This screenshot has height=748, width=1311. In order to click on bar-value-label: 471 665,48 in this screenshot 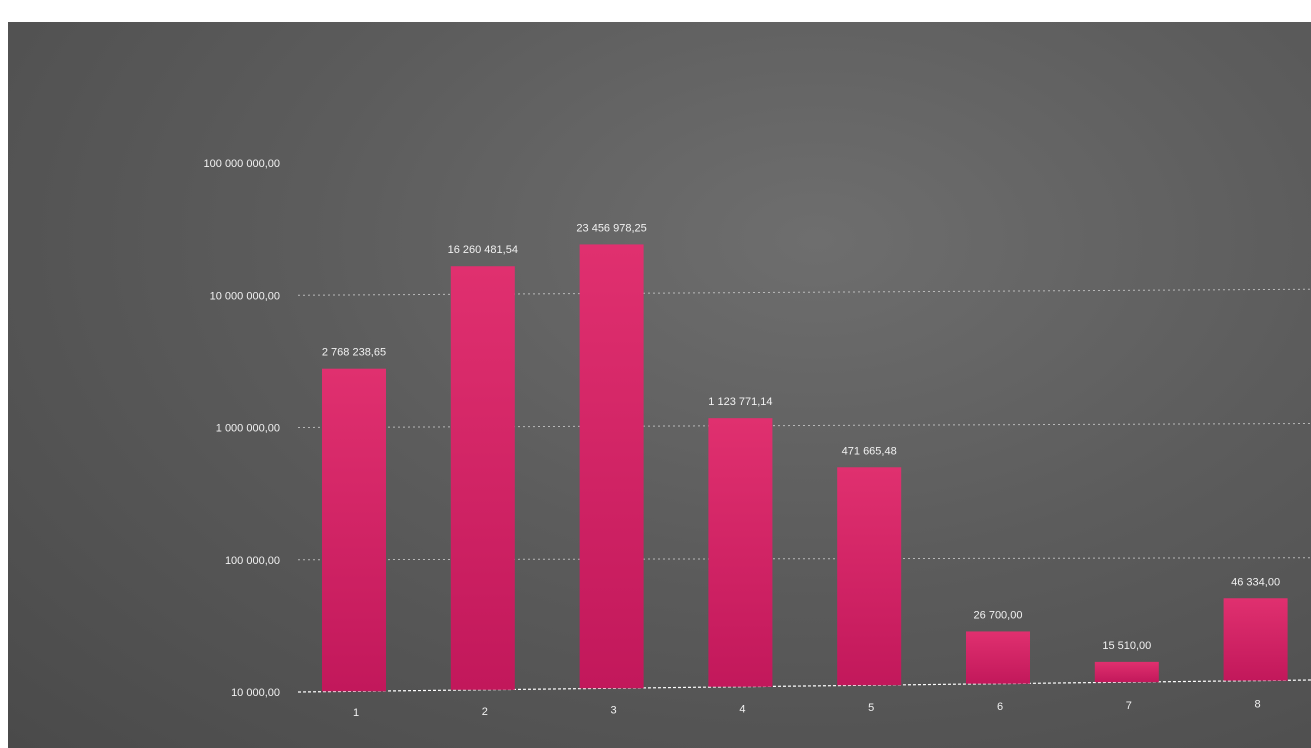, I will do `click(869, 451)`.